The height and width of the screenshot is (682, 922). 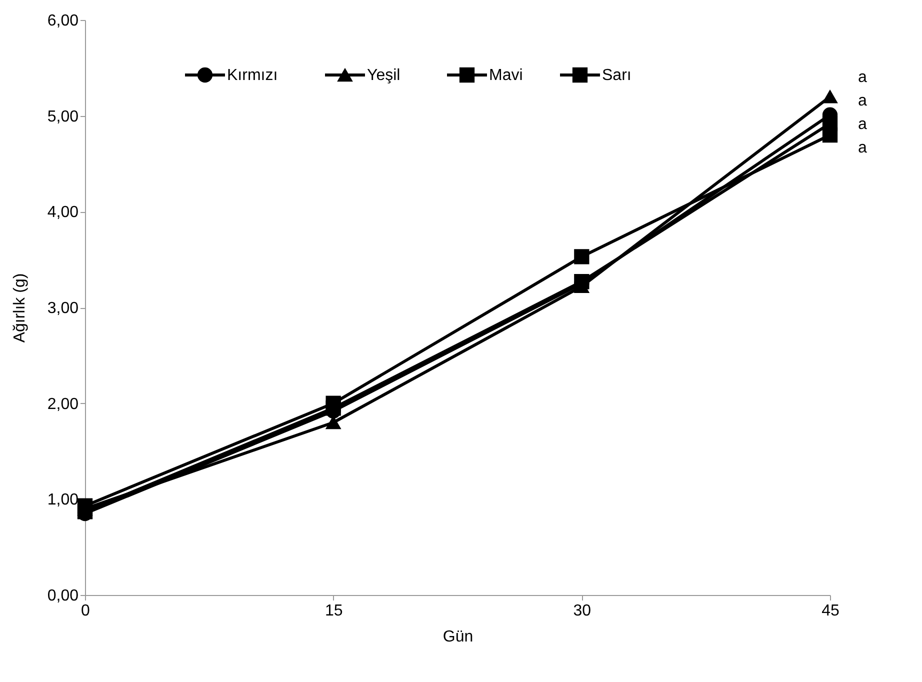 I want to click on y-tick-label: 0,00, so click(x=63, y=596).